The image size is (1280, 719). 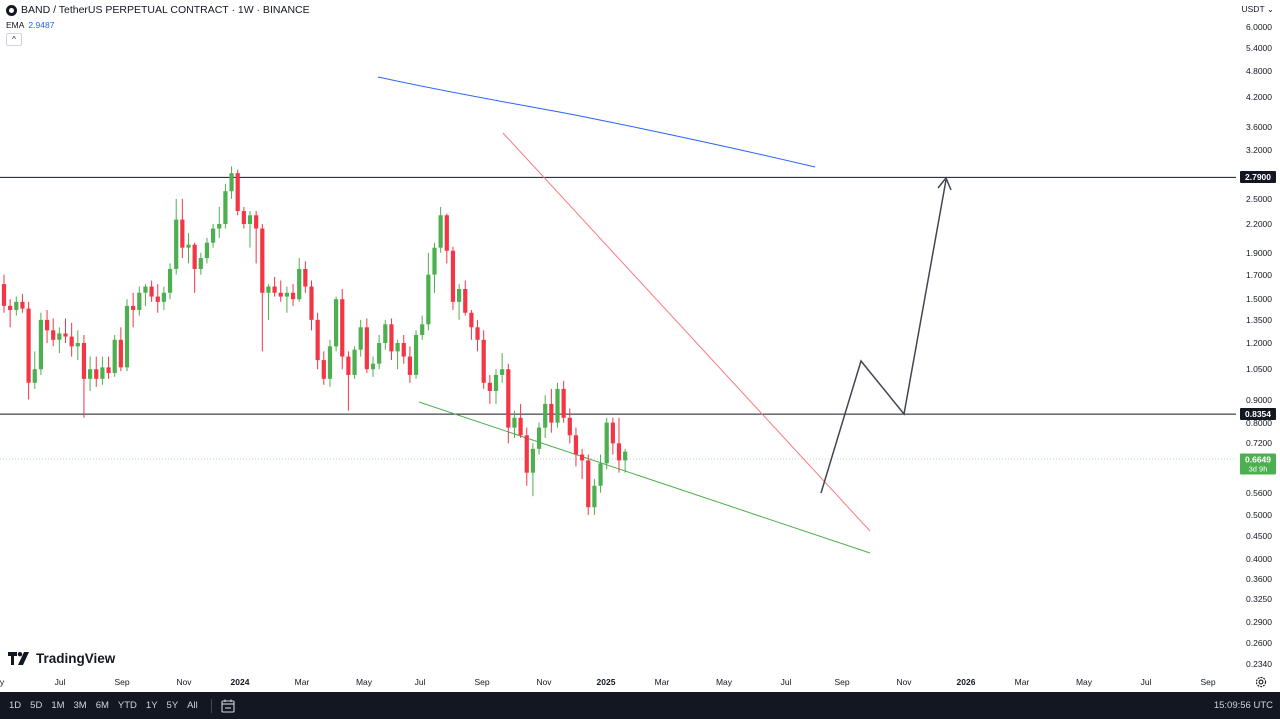 What do you see at coordinates (1258, 459) in the screenshot?
I see `current-price: 0.6649` at bounding box center [1258, 459].